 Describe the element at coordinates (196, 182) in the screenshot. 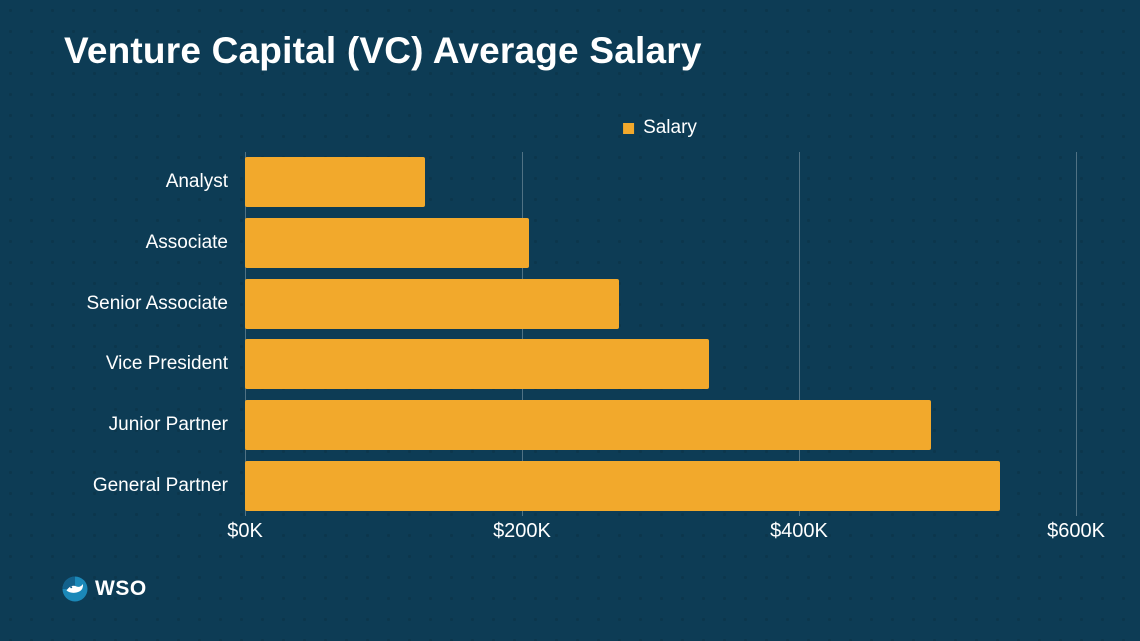

I see `category-label: Analyst` at that location.